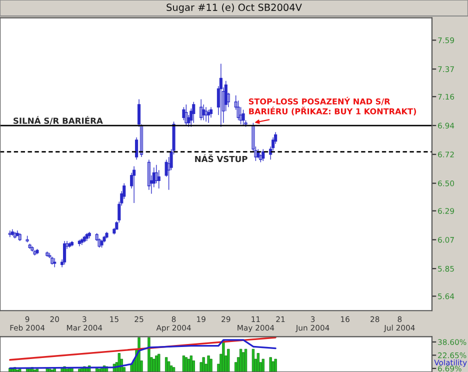  I want to click on ref-line-label: NÁŠ VSTUP, so click(221, 158).